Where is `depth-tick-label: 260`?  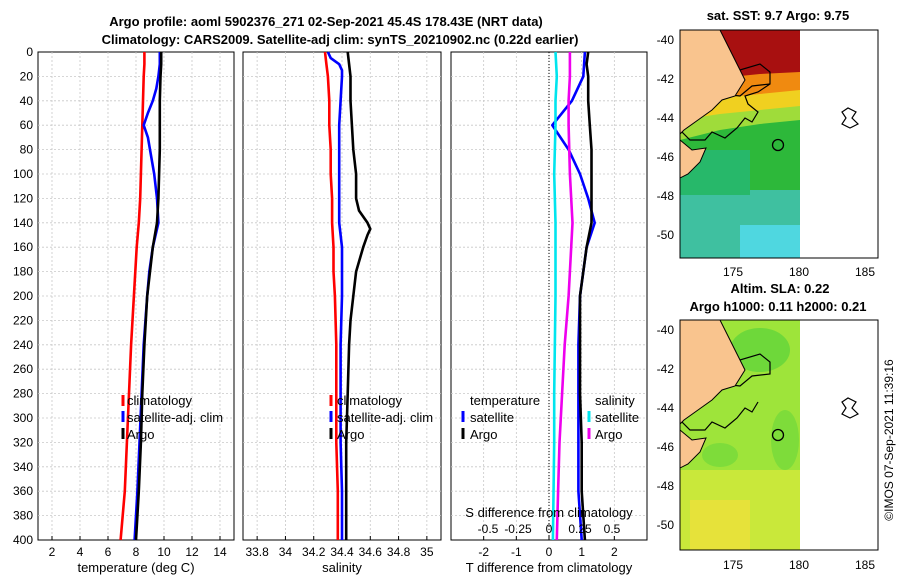 depth-tick-label: 260 is located at coordinates (23, 369).